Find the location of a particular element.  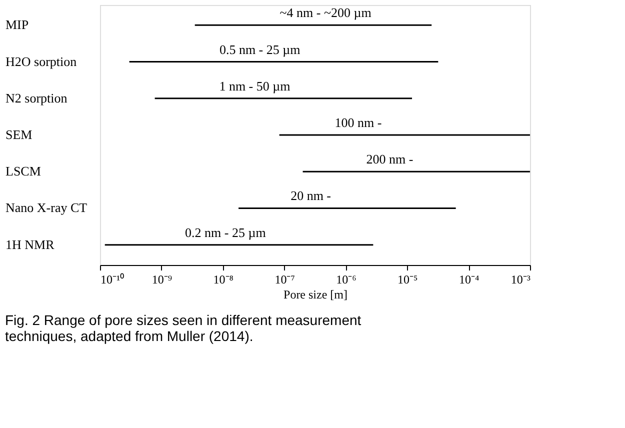

x-axis-title: Pore size [m] is located at coordinates (316, 295).